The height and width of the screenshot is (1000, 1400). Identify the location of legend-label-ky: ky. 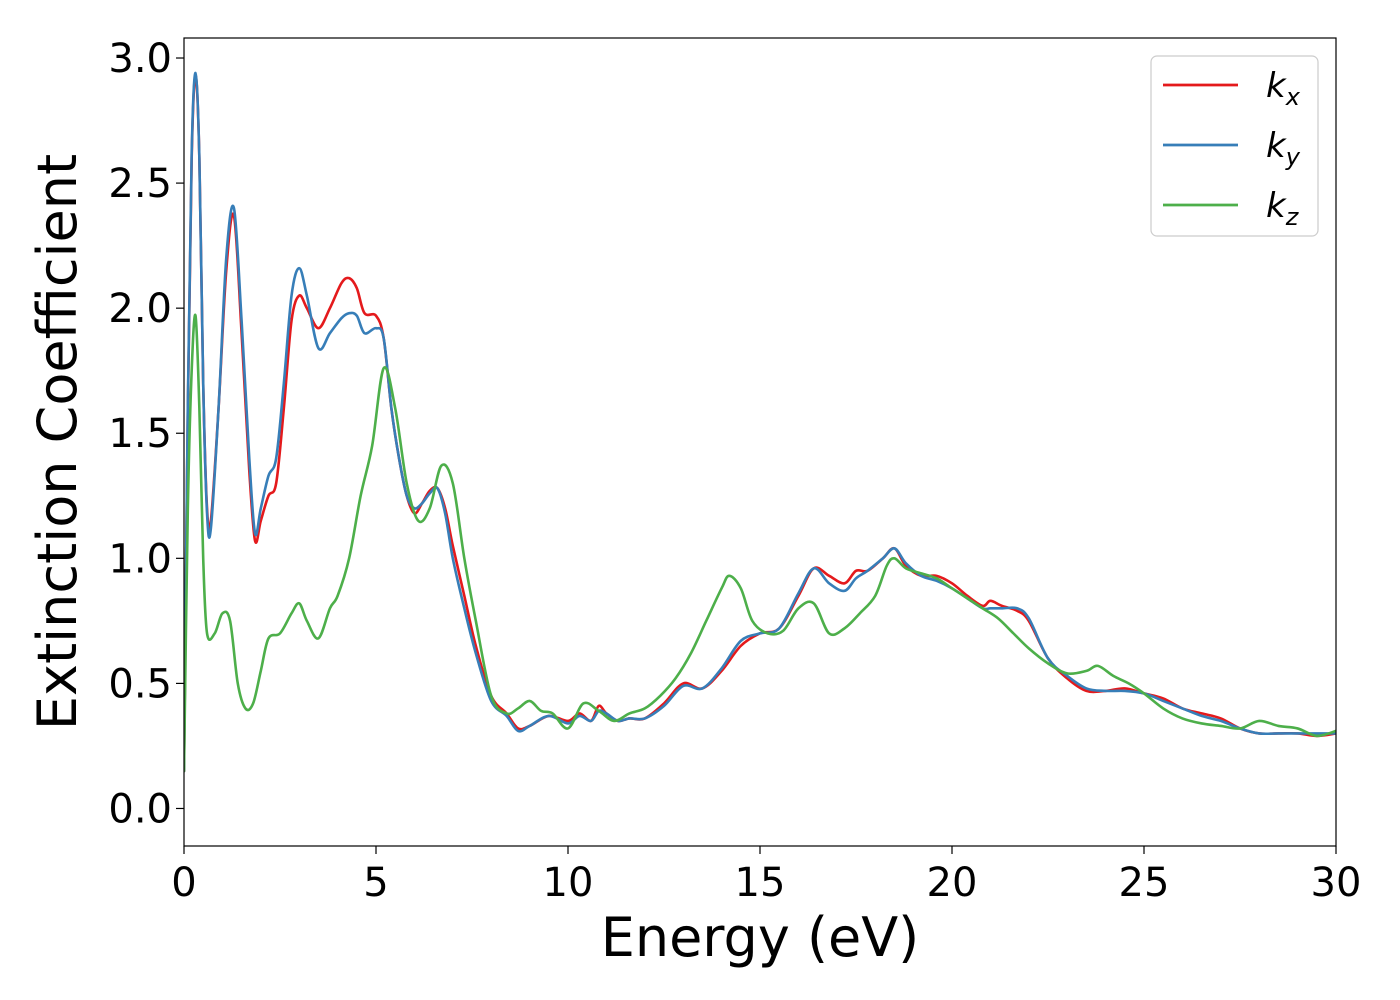
(1283, 148).